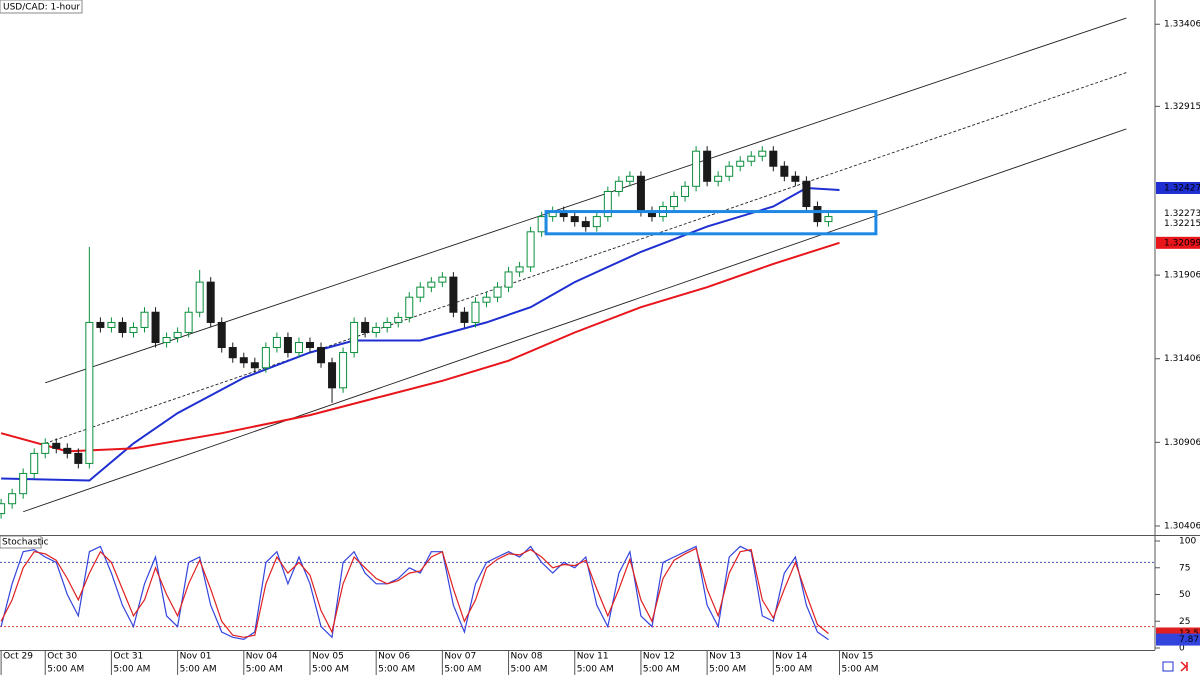  I want to click on x-tick-label: Nov 15, so click(857, 657).